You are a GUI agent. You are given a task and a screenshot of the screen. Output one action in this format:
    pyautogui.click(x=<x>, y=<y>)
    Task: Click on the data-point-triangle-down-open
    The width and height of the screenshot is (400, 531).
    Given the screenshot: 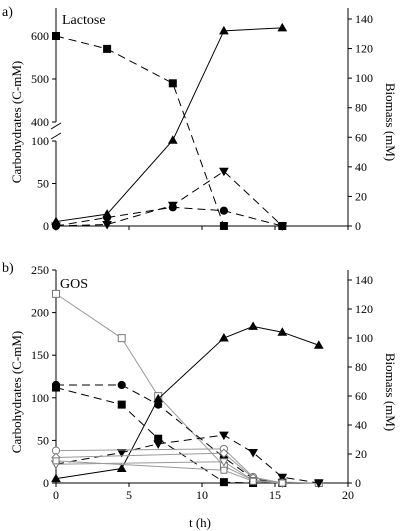 What is the action you would take?
    pyautogui.click(x=224, y=462)
    